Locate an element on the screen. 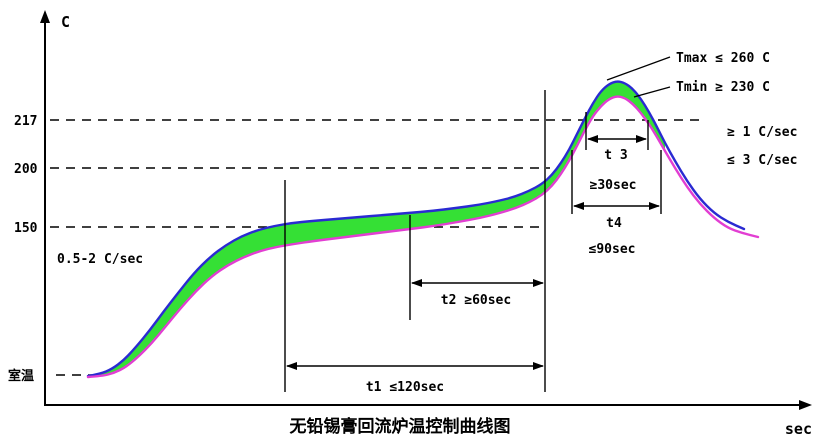 The image size is (817, 444). t1-label: t1 ≤120sec is located at coordinates (405, 387).